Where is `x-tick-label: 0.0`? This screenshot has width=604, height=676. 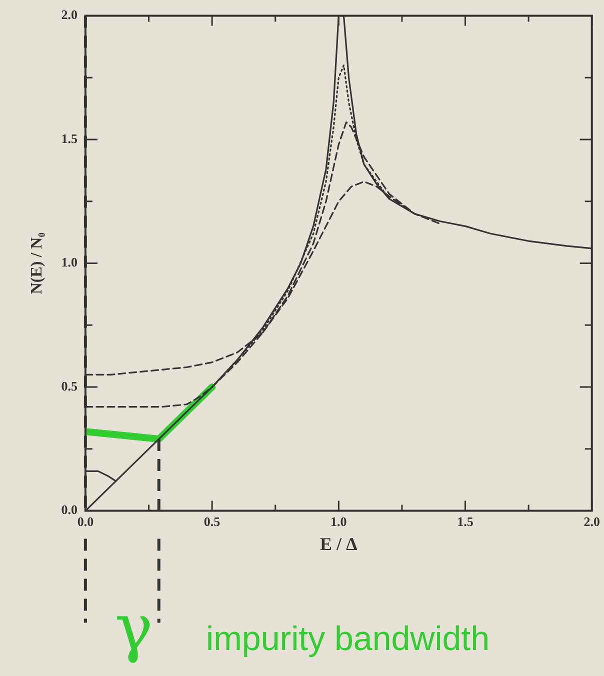
x-tick-label: 0.0 is located at coordinates (85, 521).